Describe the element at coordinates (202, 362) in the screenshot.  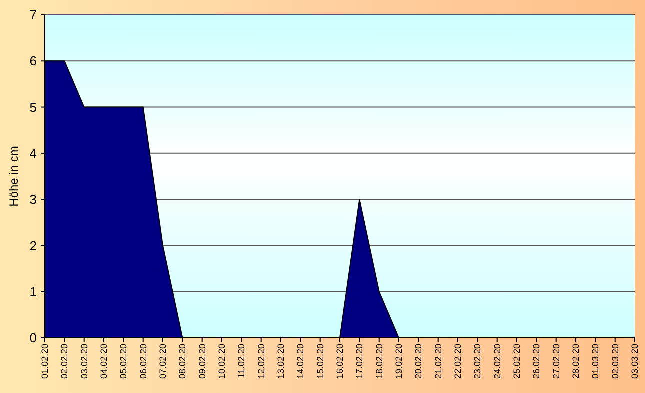
I see `x-tick-label: 09.02.20` at that location.